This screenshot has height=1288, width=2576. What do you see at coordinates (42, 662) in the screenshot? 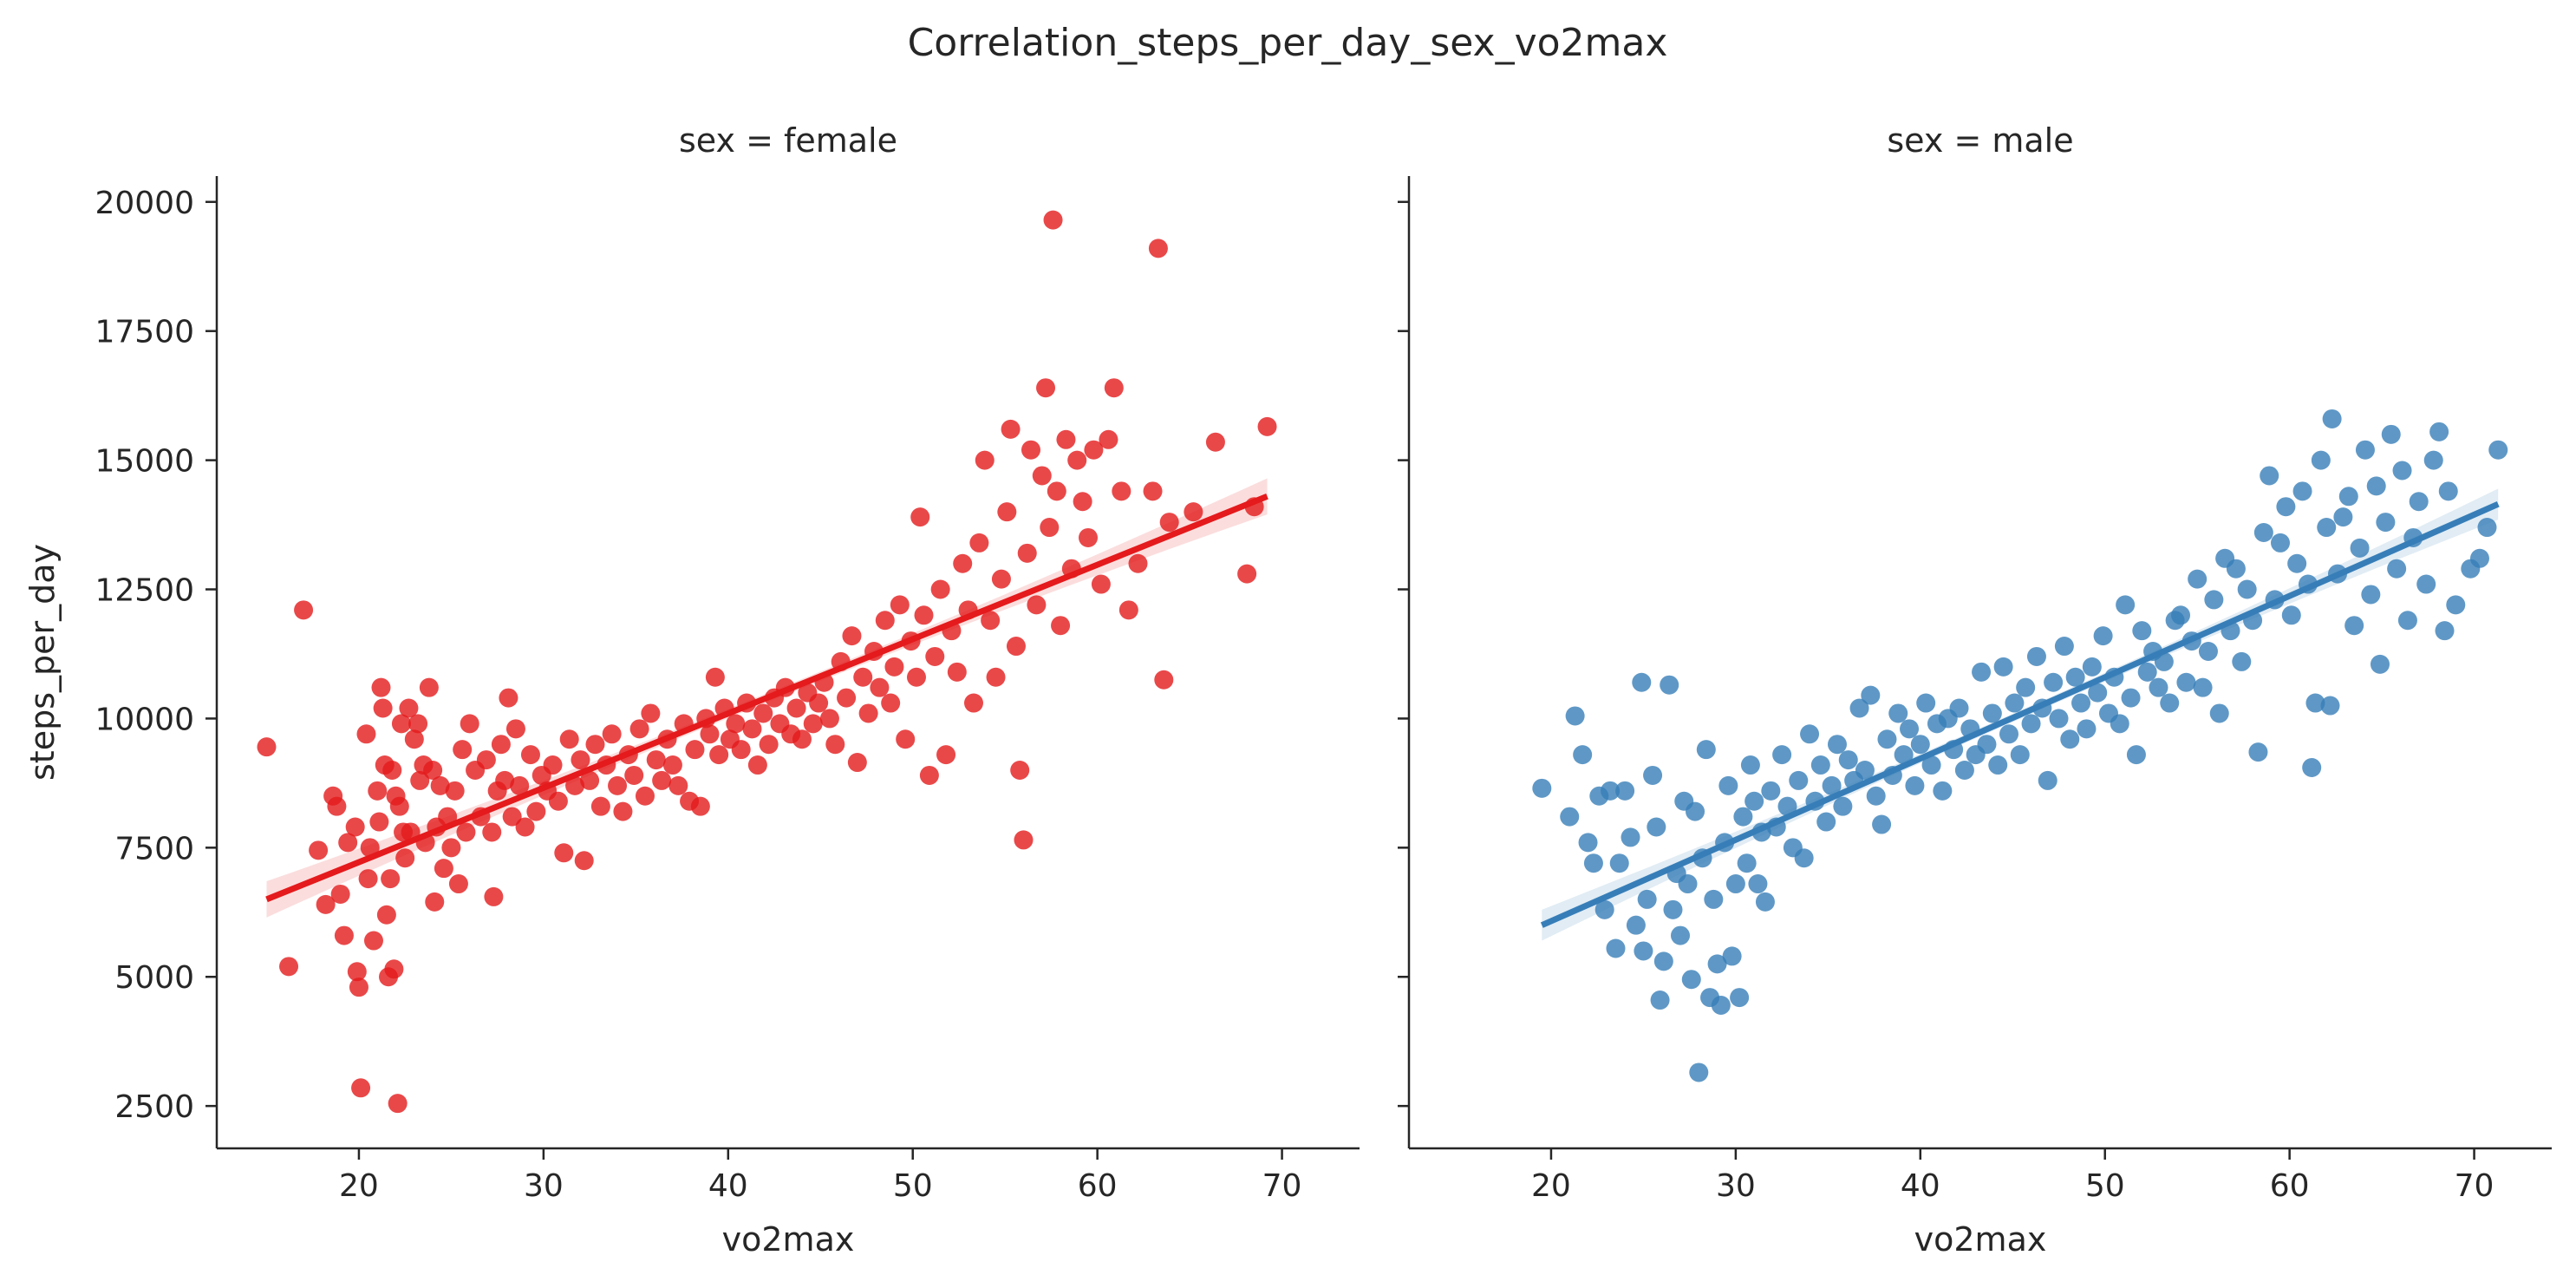
I see `y-axis-label: steps_per_day` at bounding box center [42, 662].